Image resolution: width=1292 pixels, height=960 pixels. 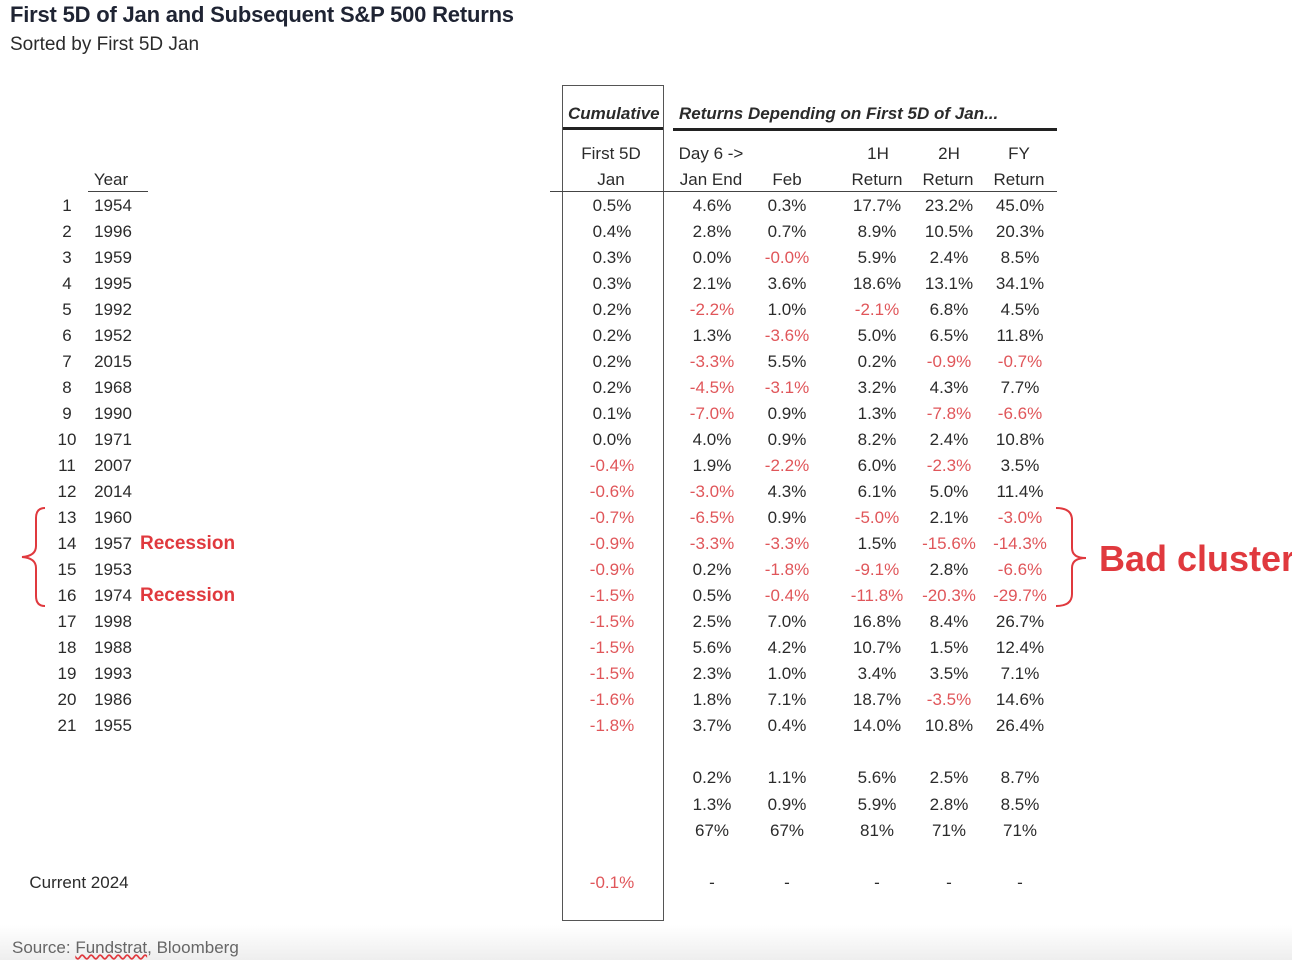 What do you see at coordinates (612, 439) in the screenshot?
I see `cell-first5d: 0.0%` at bounding box center [612, 439].